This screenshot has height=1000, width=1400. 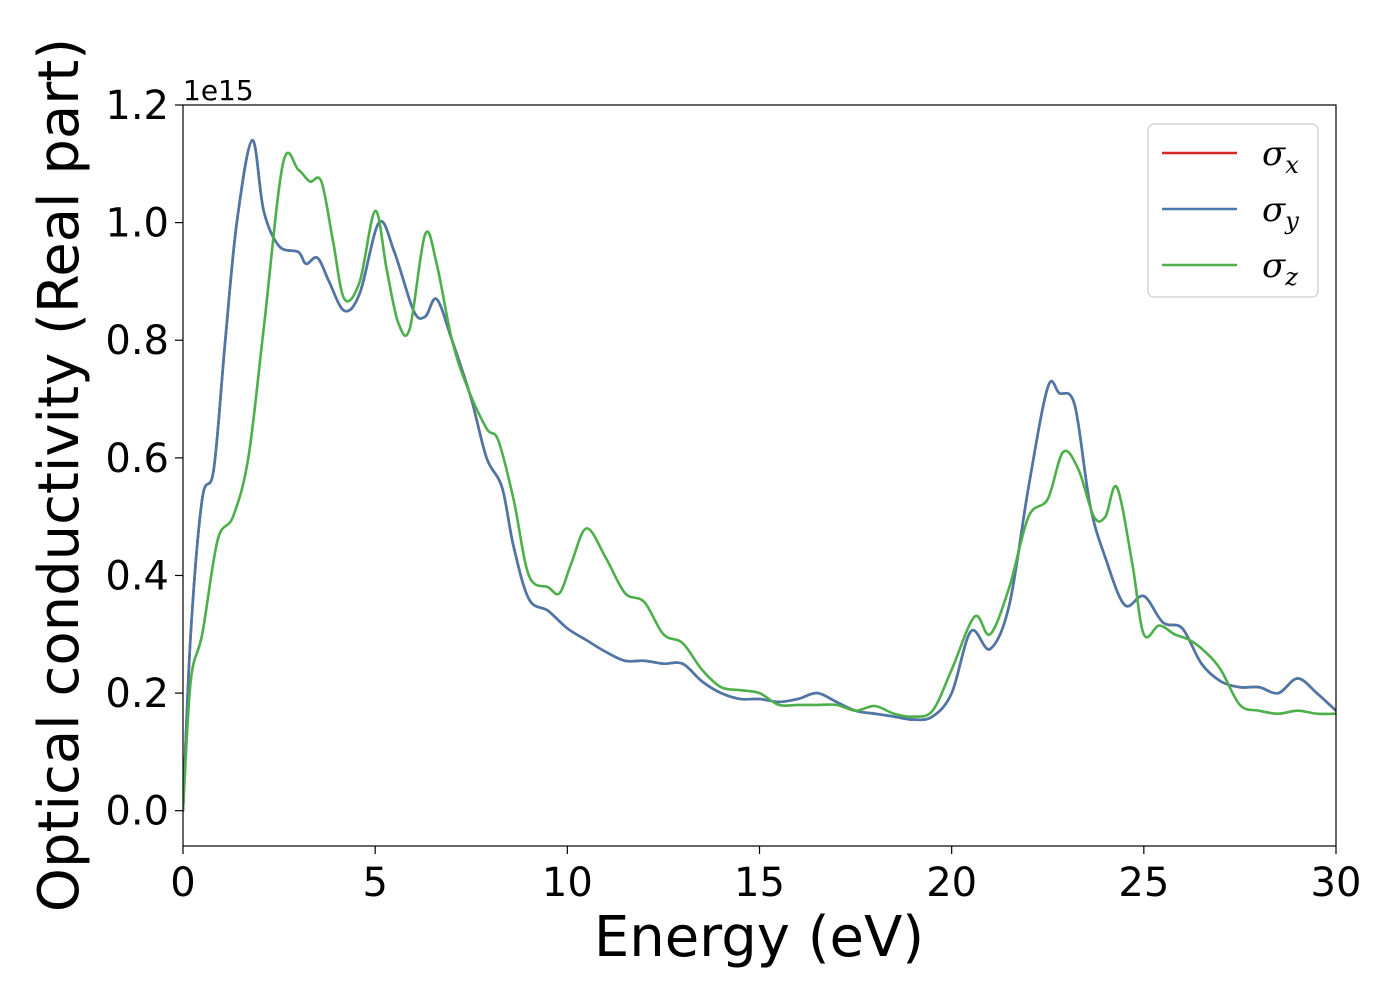 What do you see at coordinates (1143, 883) in the screenshot?
I see `x-tick-label: 25` at bounding box center [1143, 883].